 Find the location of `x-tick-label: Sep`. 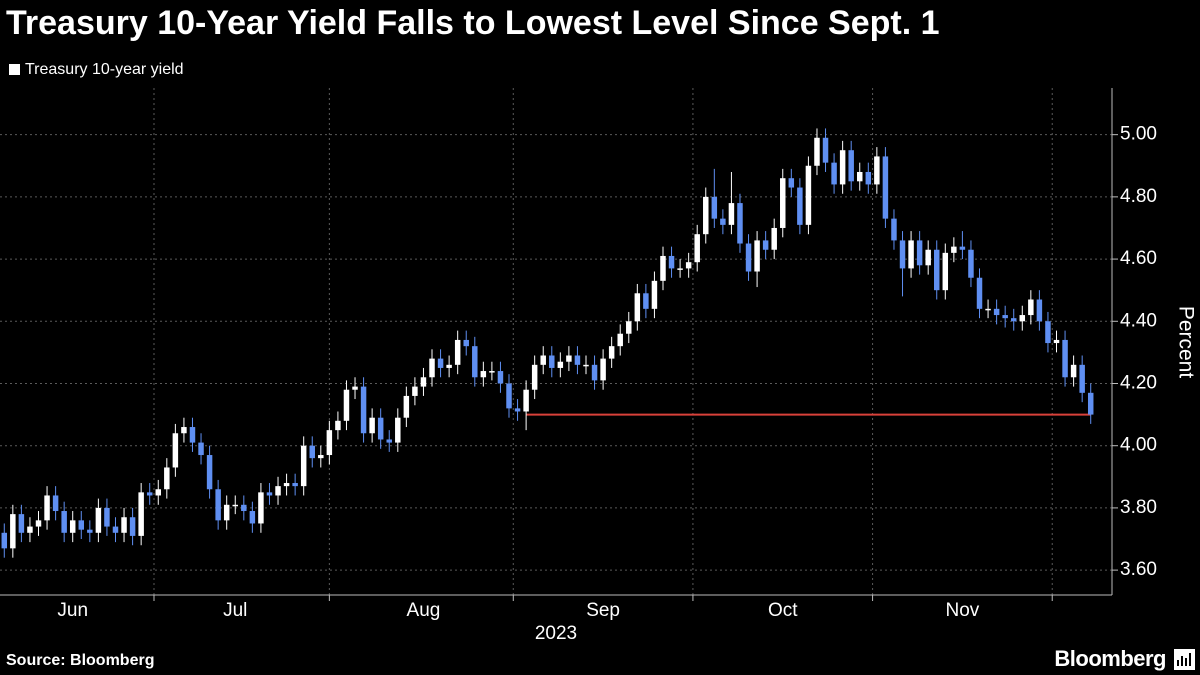

x-tick-label: Sep is located at coordinates (603, 610).